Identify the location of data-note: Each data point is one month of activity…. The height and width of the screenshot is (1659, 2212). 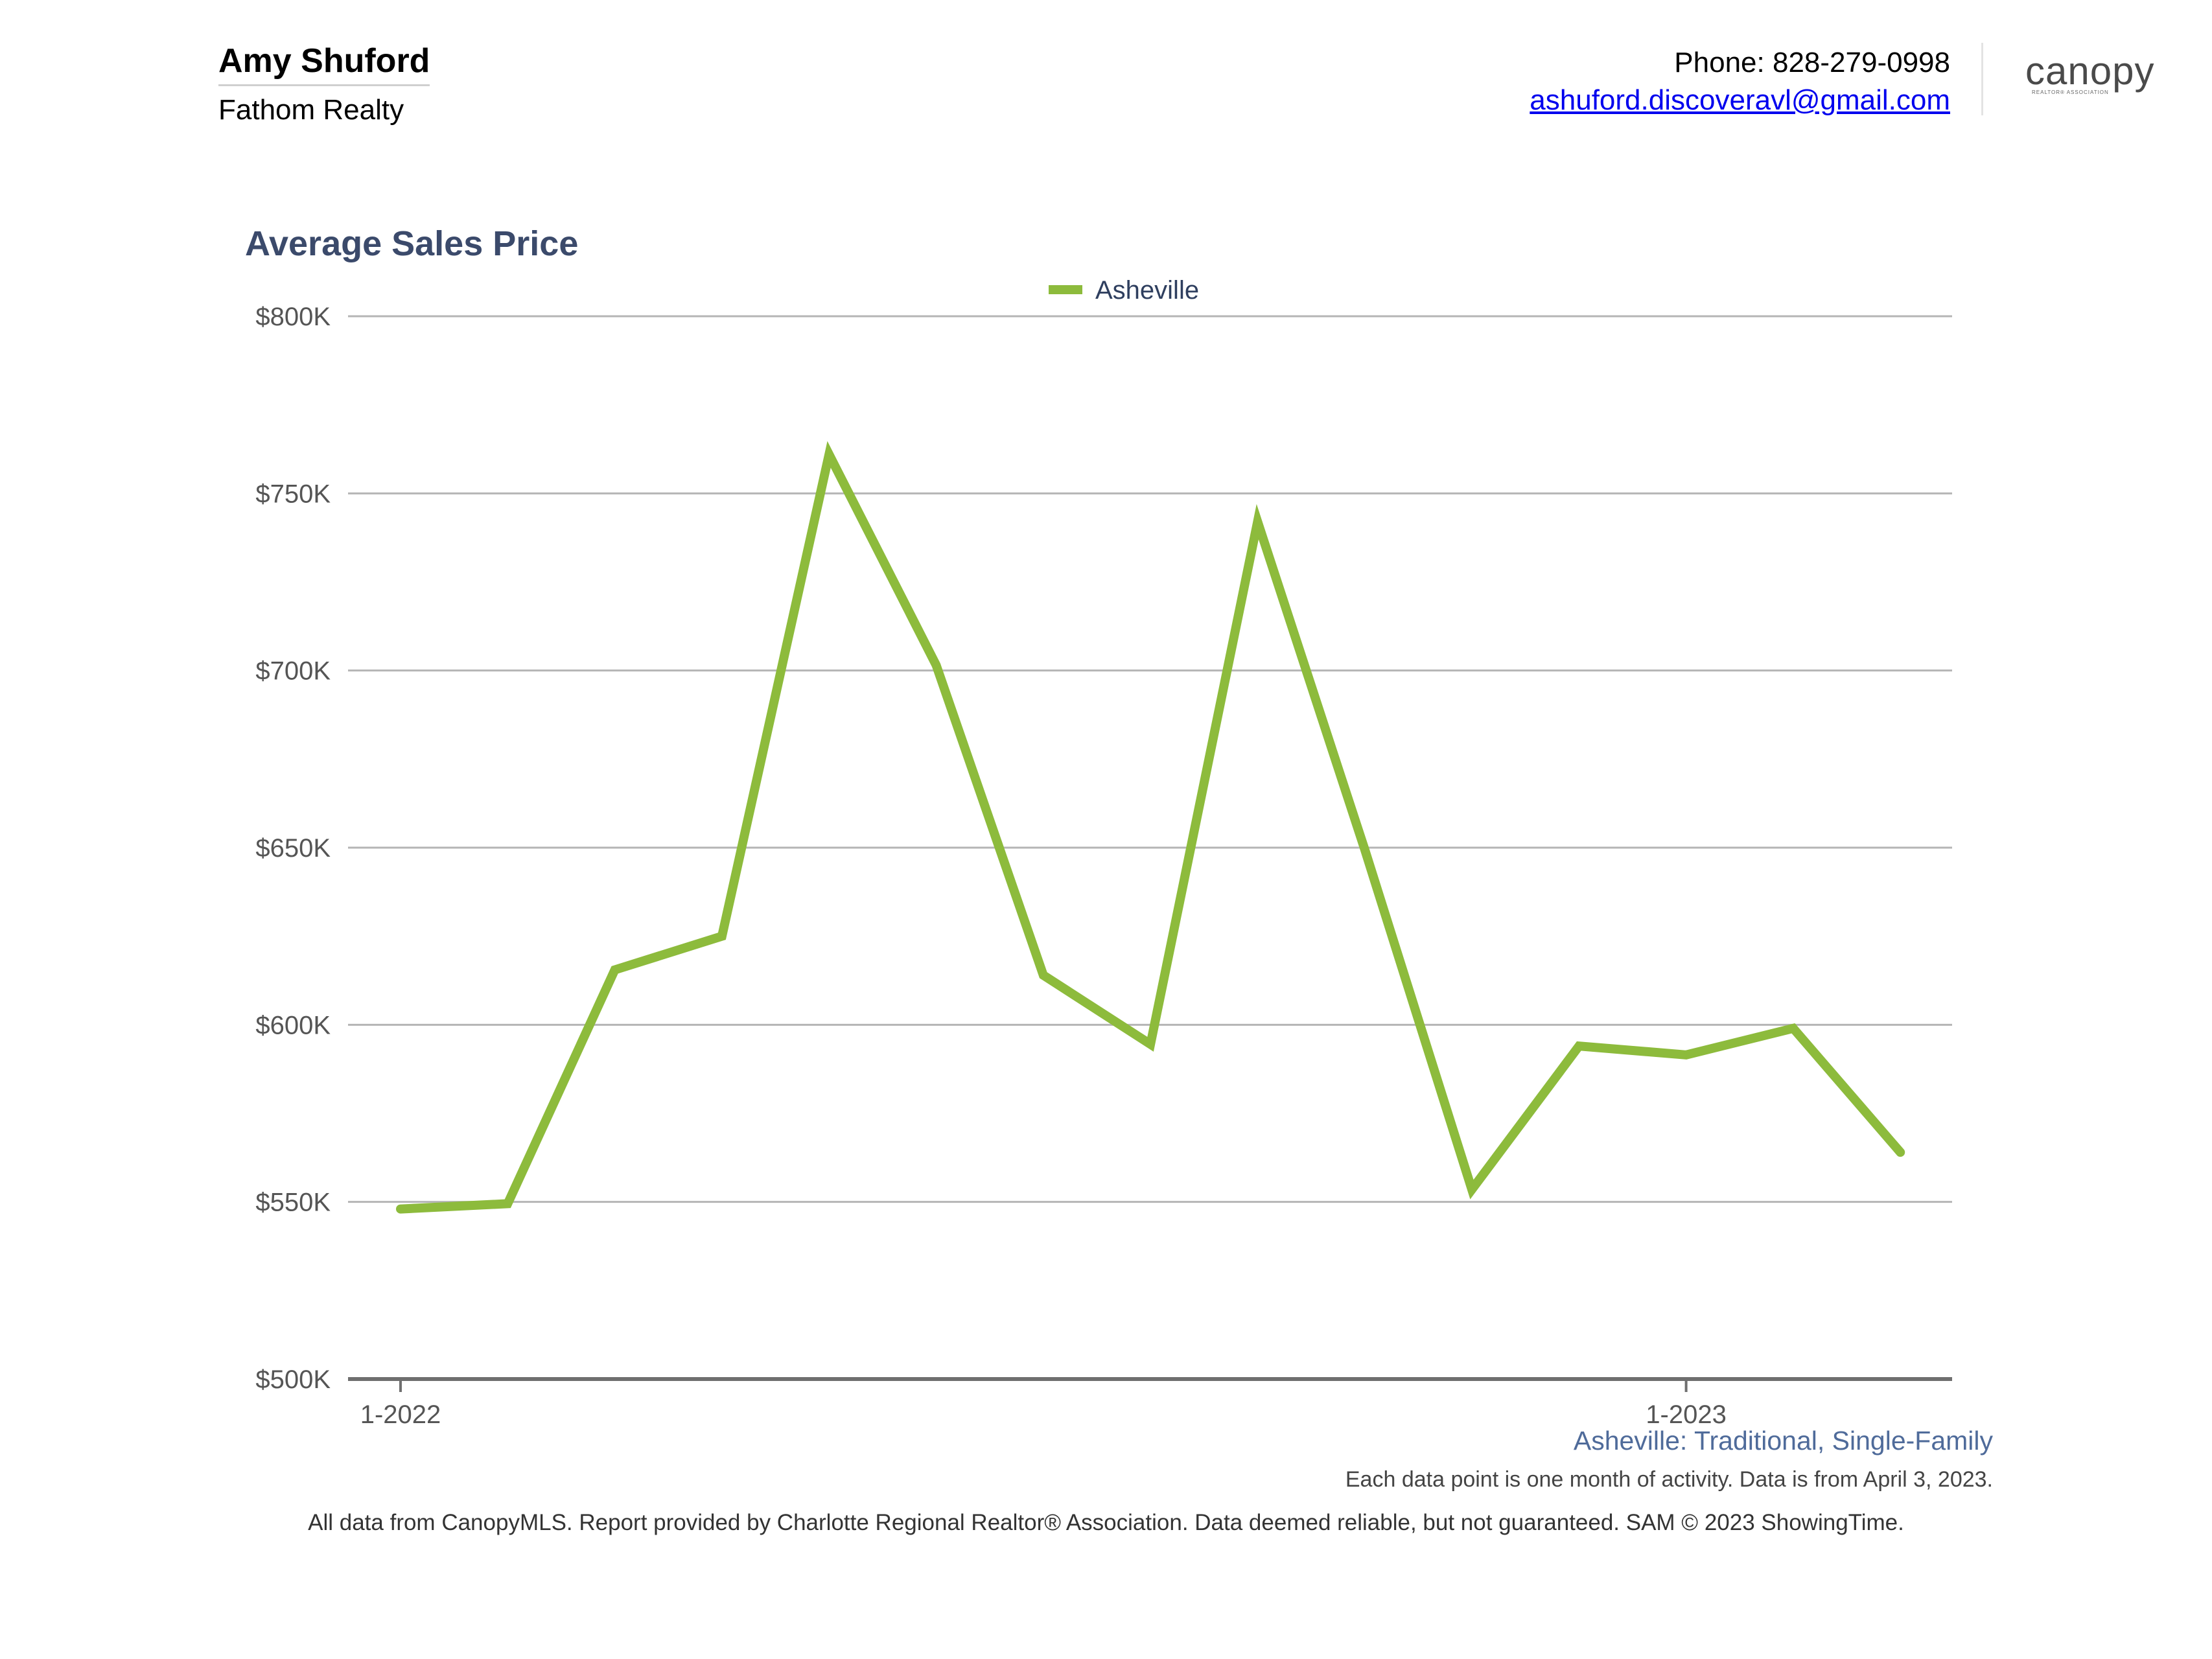
(1669, 1480).